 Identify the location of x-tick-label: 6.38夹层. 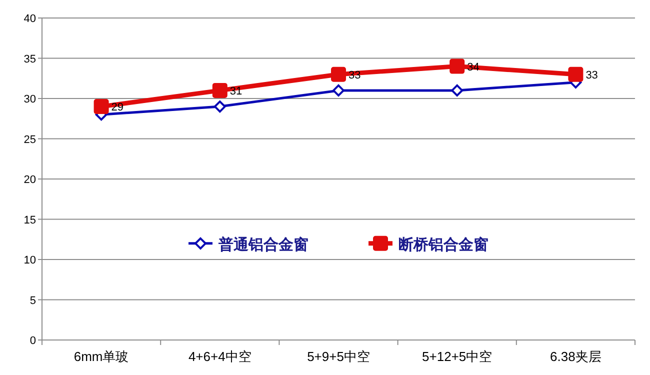
(576, 356).